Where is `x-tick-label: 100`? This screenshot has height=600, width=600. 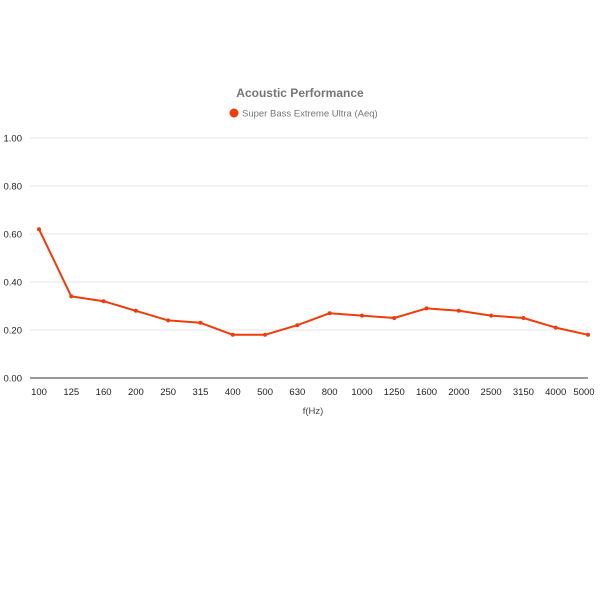 x-tick-label: 100 is located at coordinates (39, 392).